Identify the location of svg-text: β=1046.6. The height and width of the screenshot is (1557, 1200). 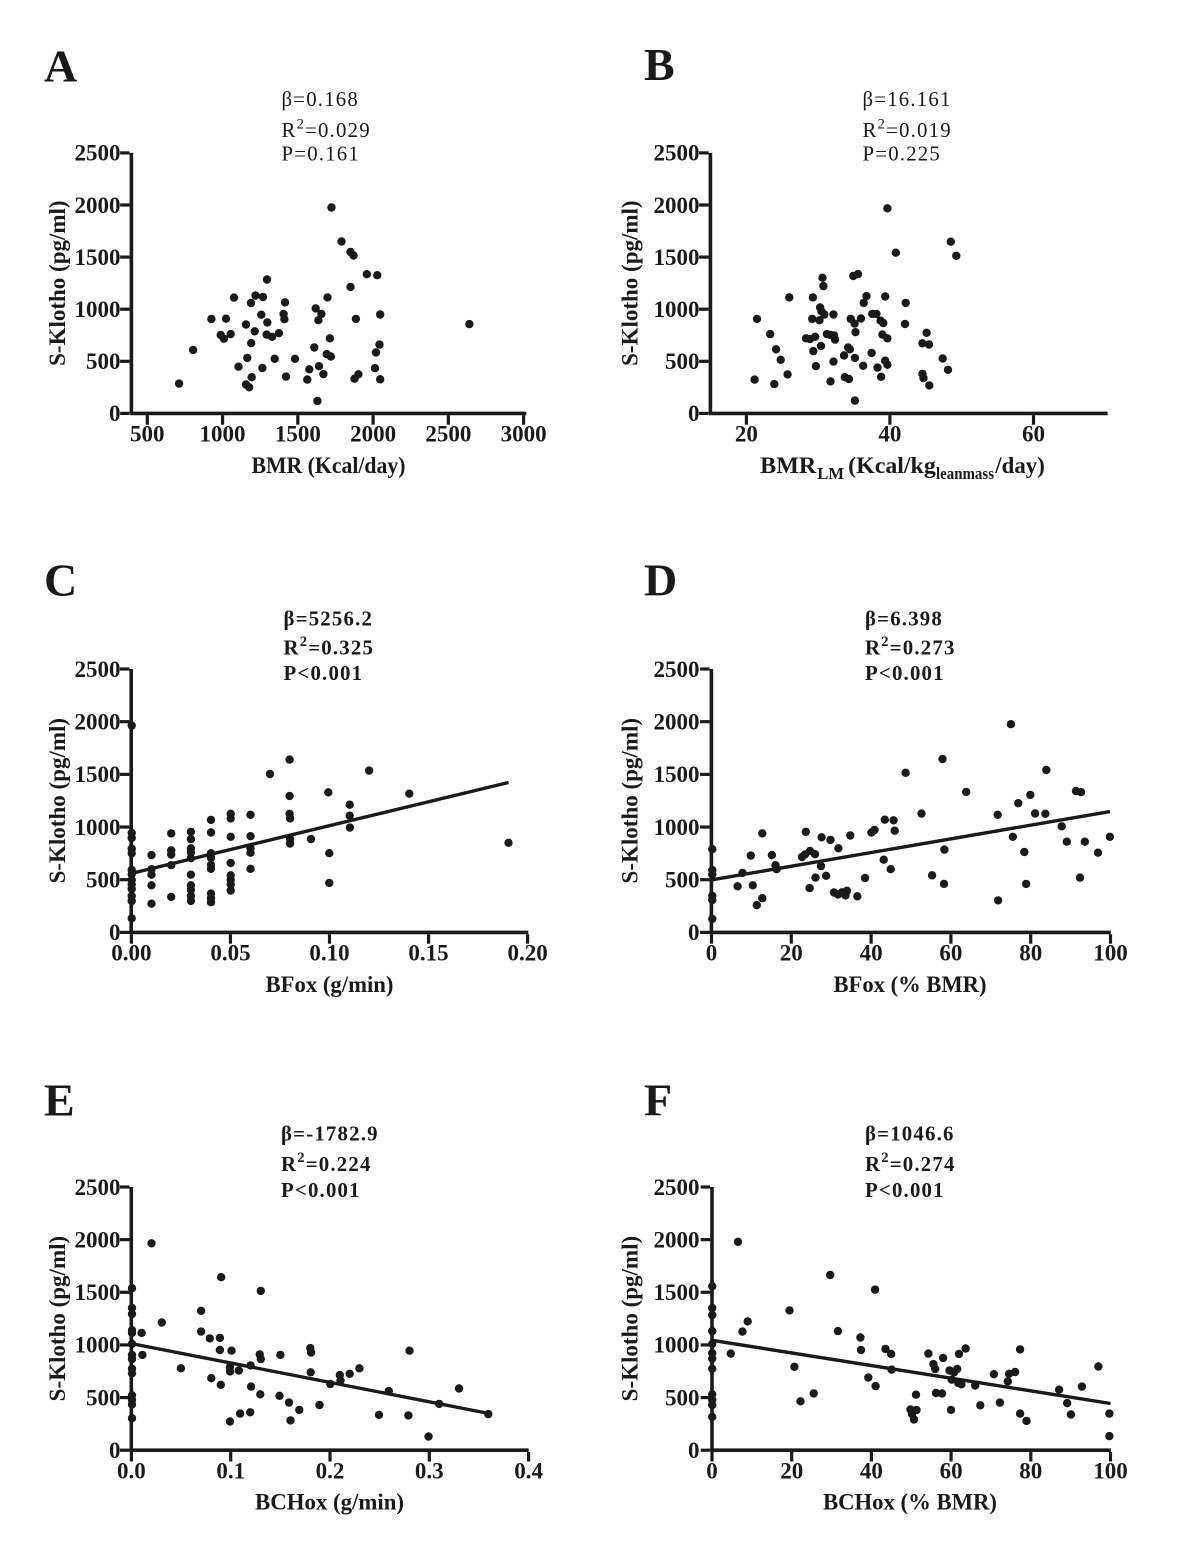
(910, 1134).